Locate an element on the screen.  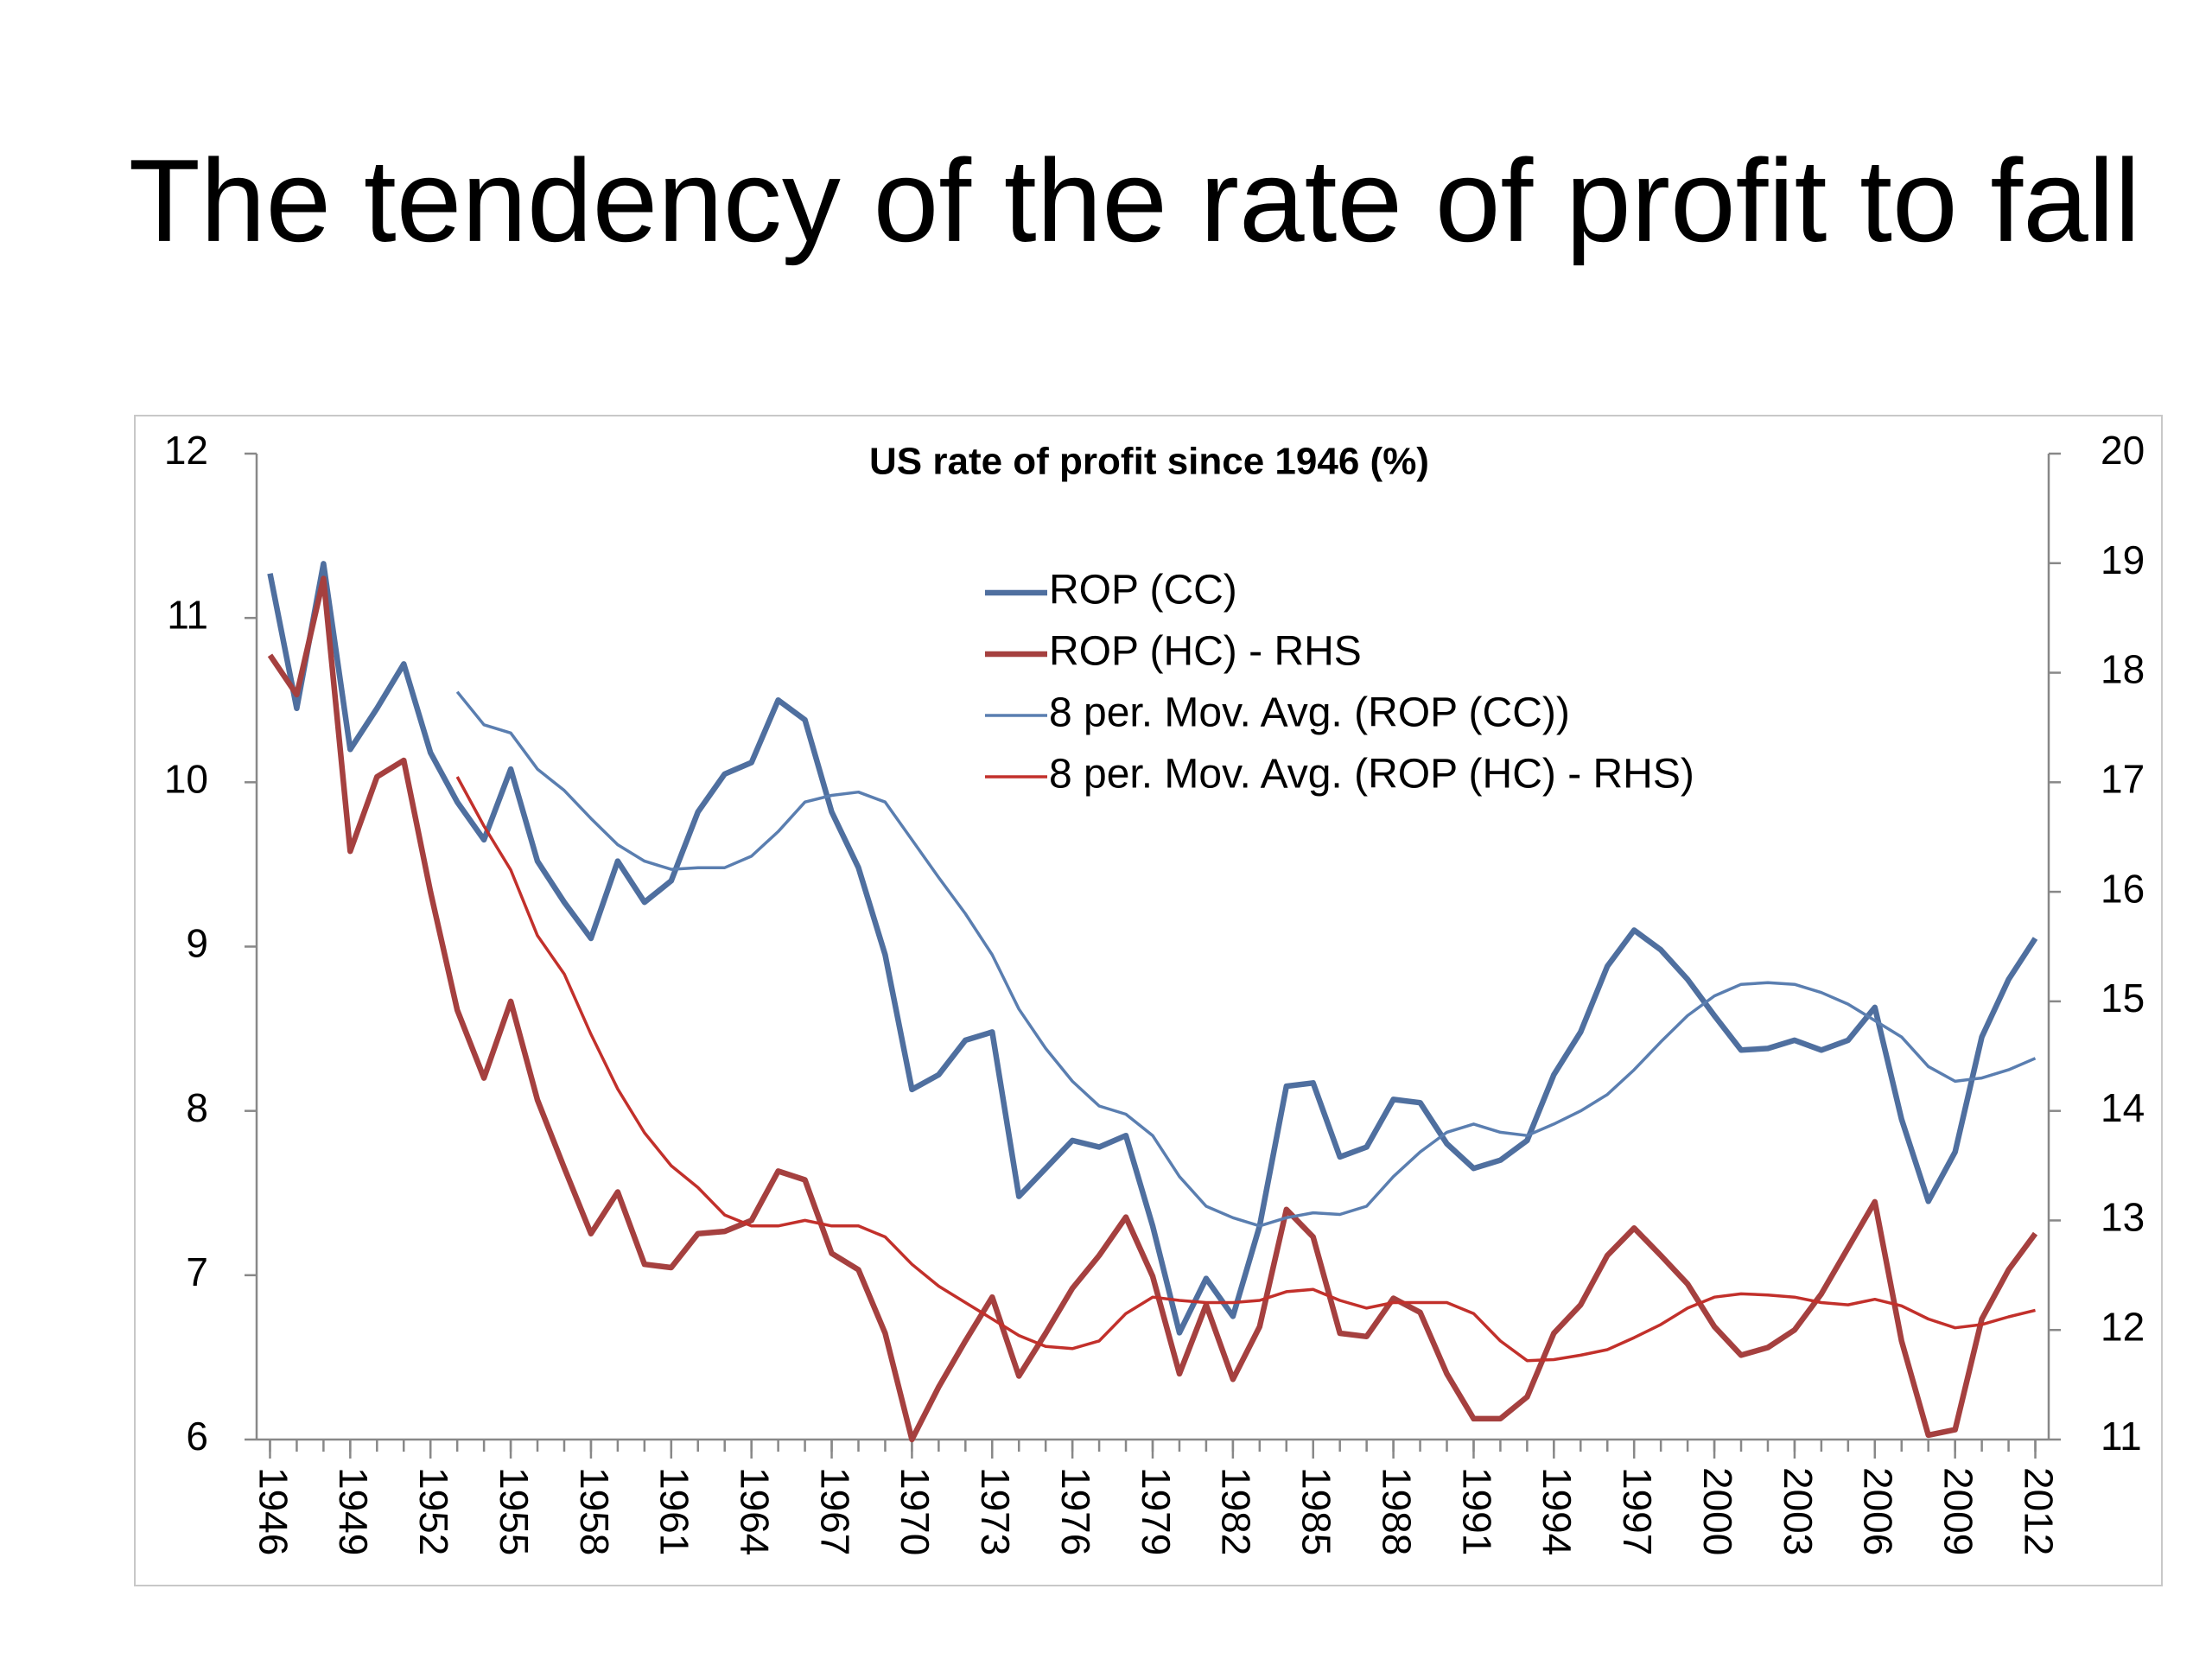
x-tick-label: 1973 is located at coordinates (995, 1511).